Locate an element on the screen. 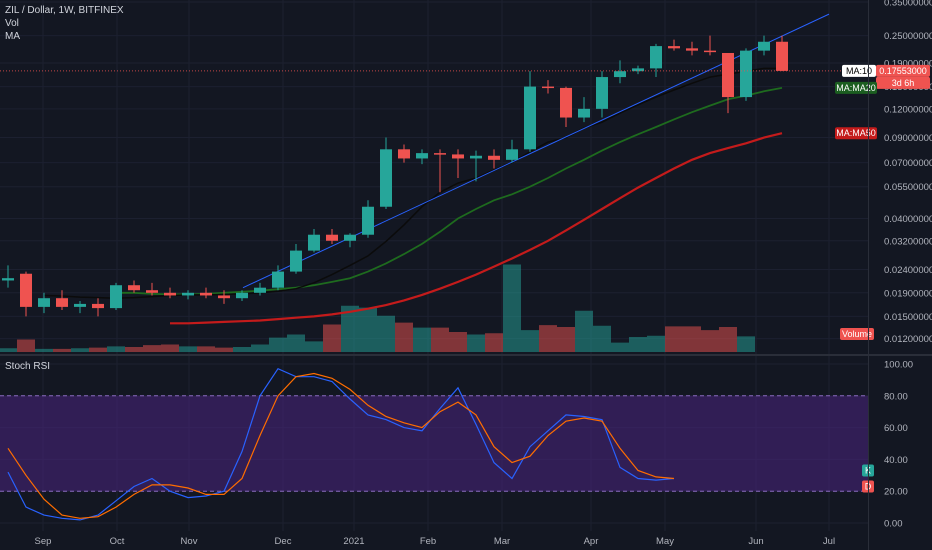 Image resolution: width=932 pixels, height=550 pixels. price-tick-label: 0.01900000 is located at coordinates (908, 293).